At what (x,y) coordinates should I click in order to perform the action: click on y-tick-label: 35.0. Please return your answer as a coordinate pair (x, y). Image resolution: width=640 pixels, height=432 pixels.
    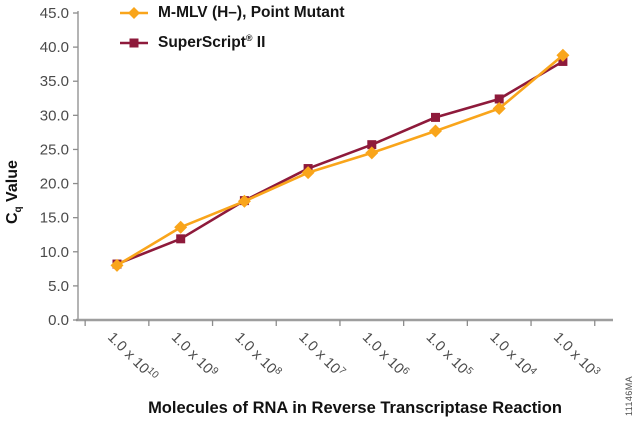
    Looking at the image, I should click on (54, 81).